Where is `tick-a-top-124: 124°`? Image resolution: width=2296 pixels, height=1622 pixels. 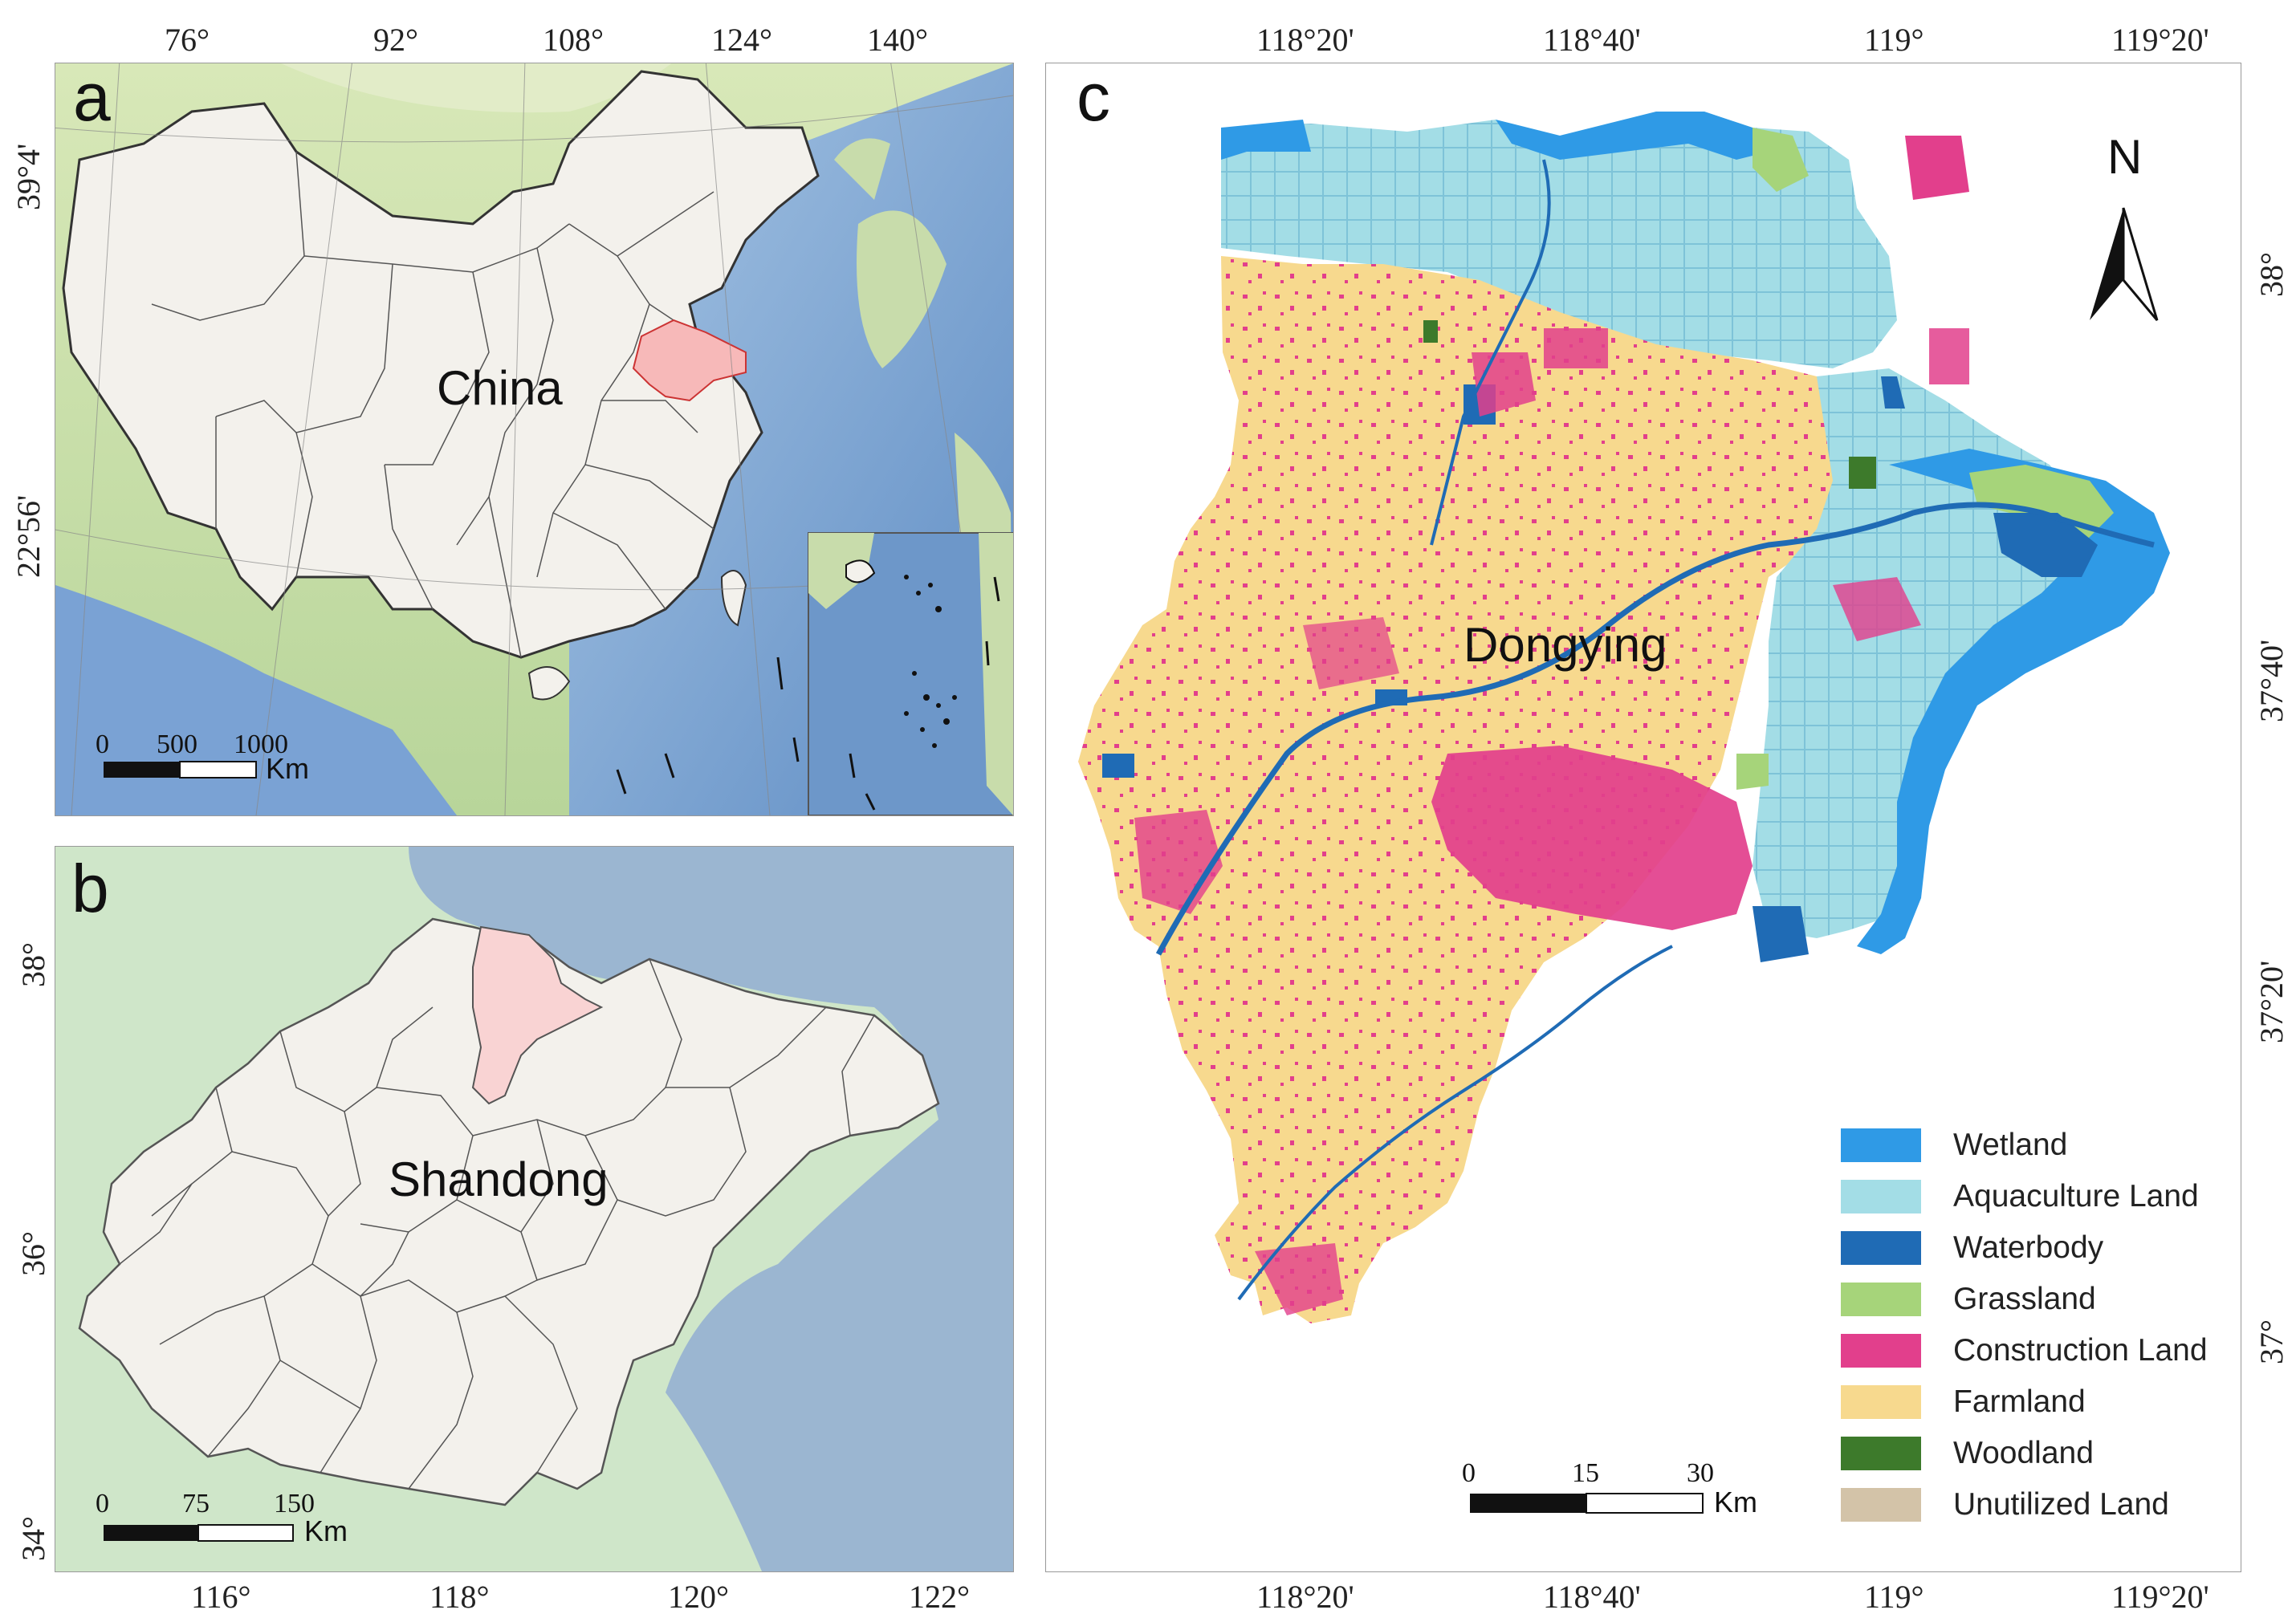
tick-a-top-124: 124° is located at coordinates (741, 40).